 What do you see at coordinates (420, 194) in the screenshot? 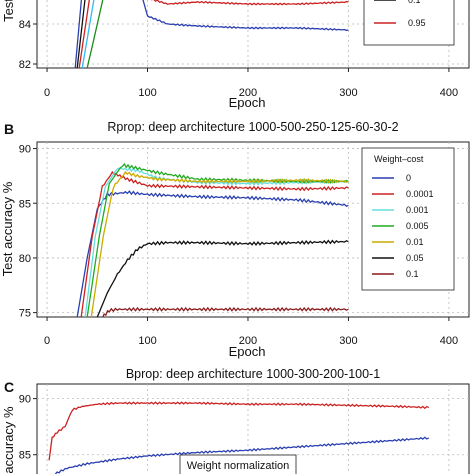
I see `legend-label: 0.0001` at bounding box center [420, 194].